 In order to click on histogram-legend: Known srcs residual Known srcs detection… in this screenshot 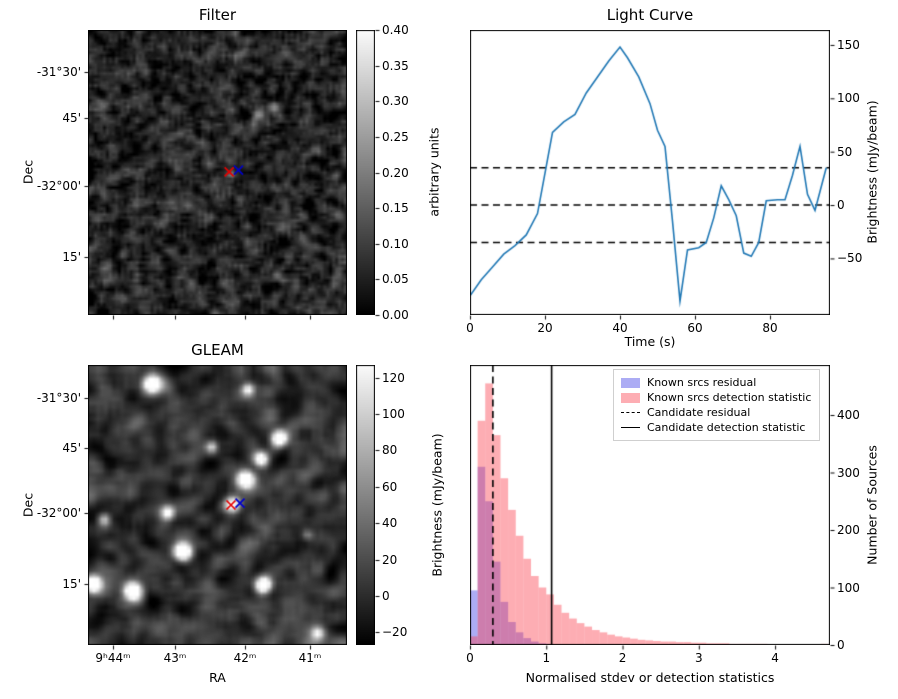, I will do `click(717, 405)`.